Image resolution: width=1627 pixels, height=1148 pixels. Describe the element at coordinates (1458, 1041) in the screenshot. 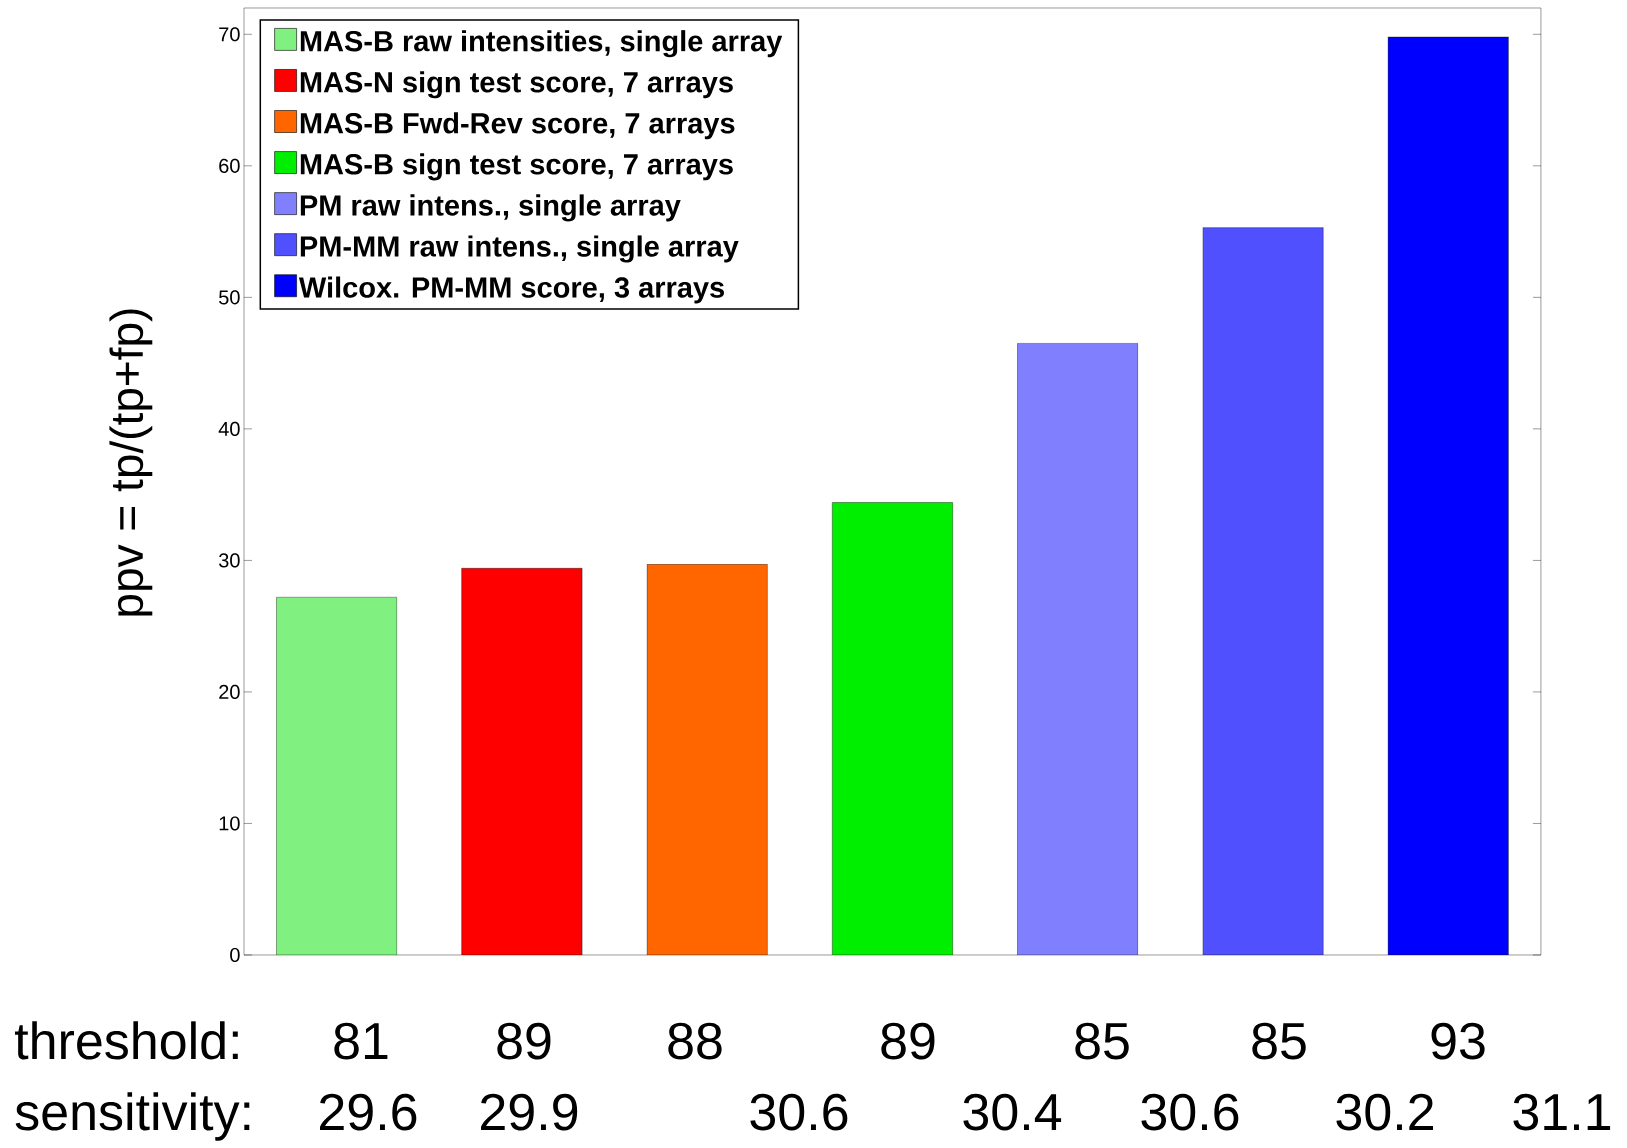

I see `text: 93` at that location.